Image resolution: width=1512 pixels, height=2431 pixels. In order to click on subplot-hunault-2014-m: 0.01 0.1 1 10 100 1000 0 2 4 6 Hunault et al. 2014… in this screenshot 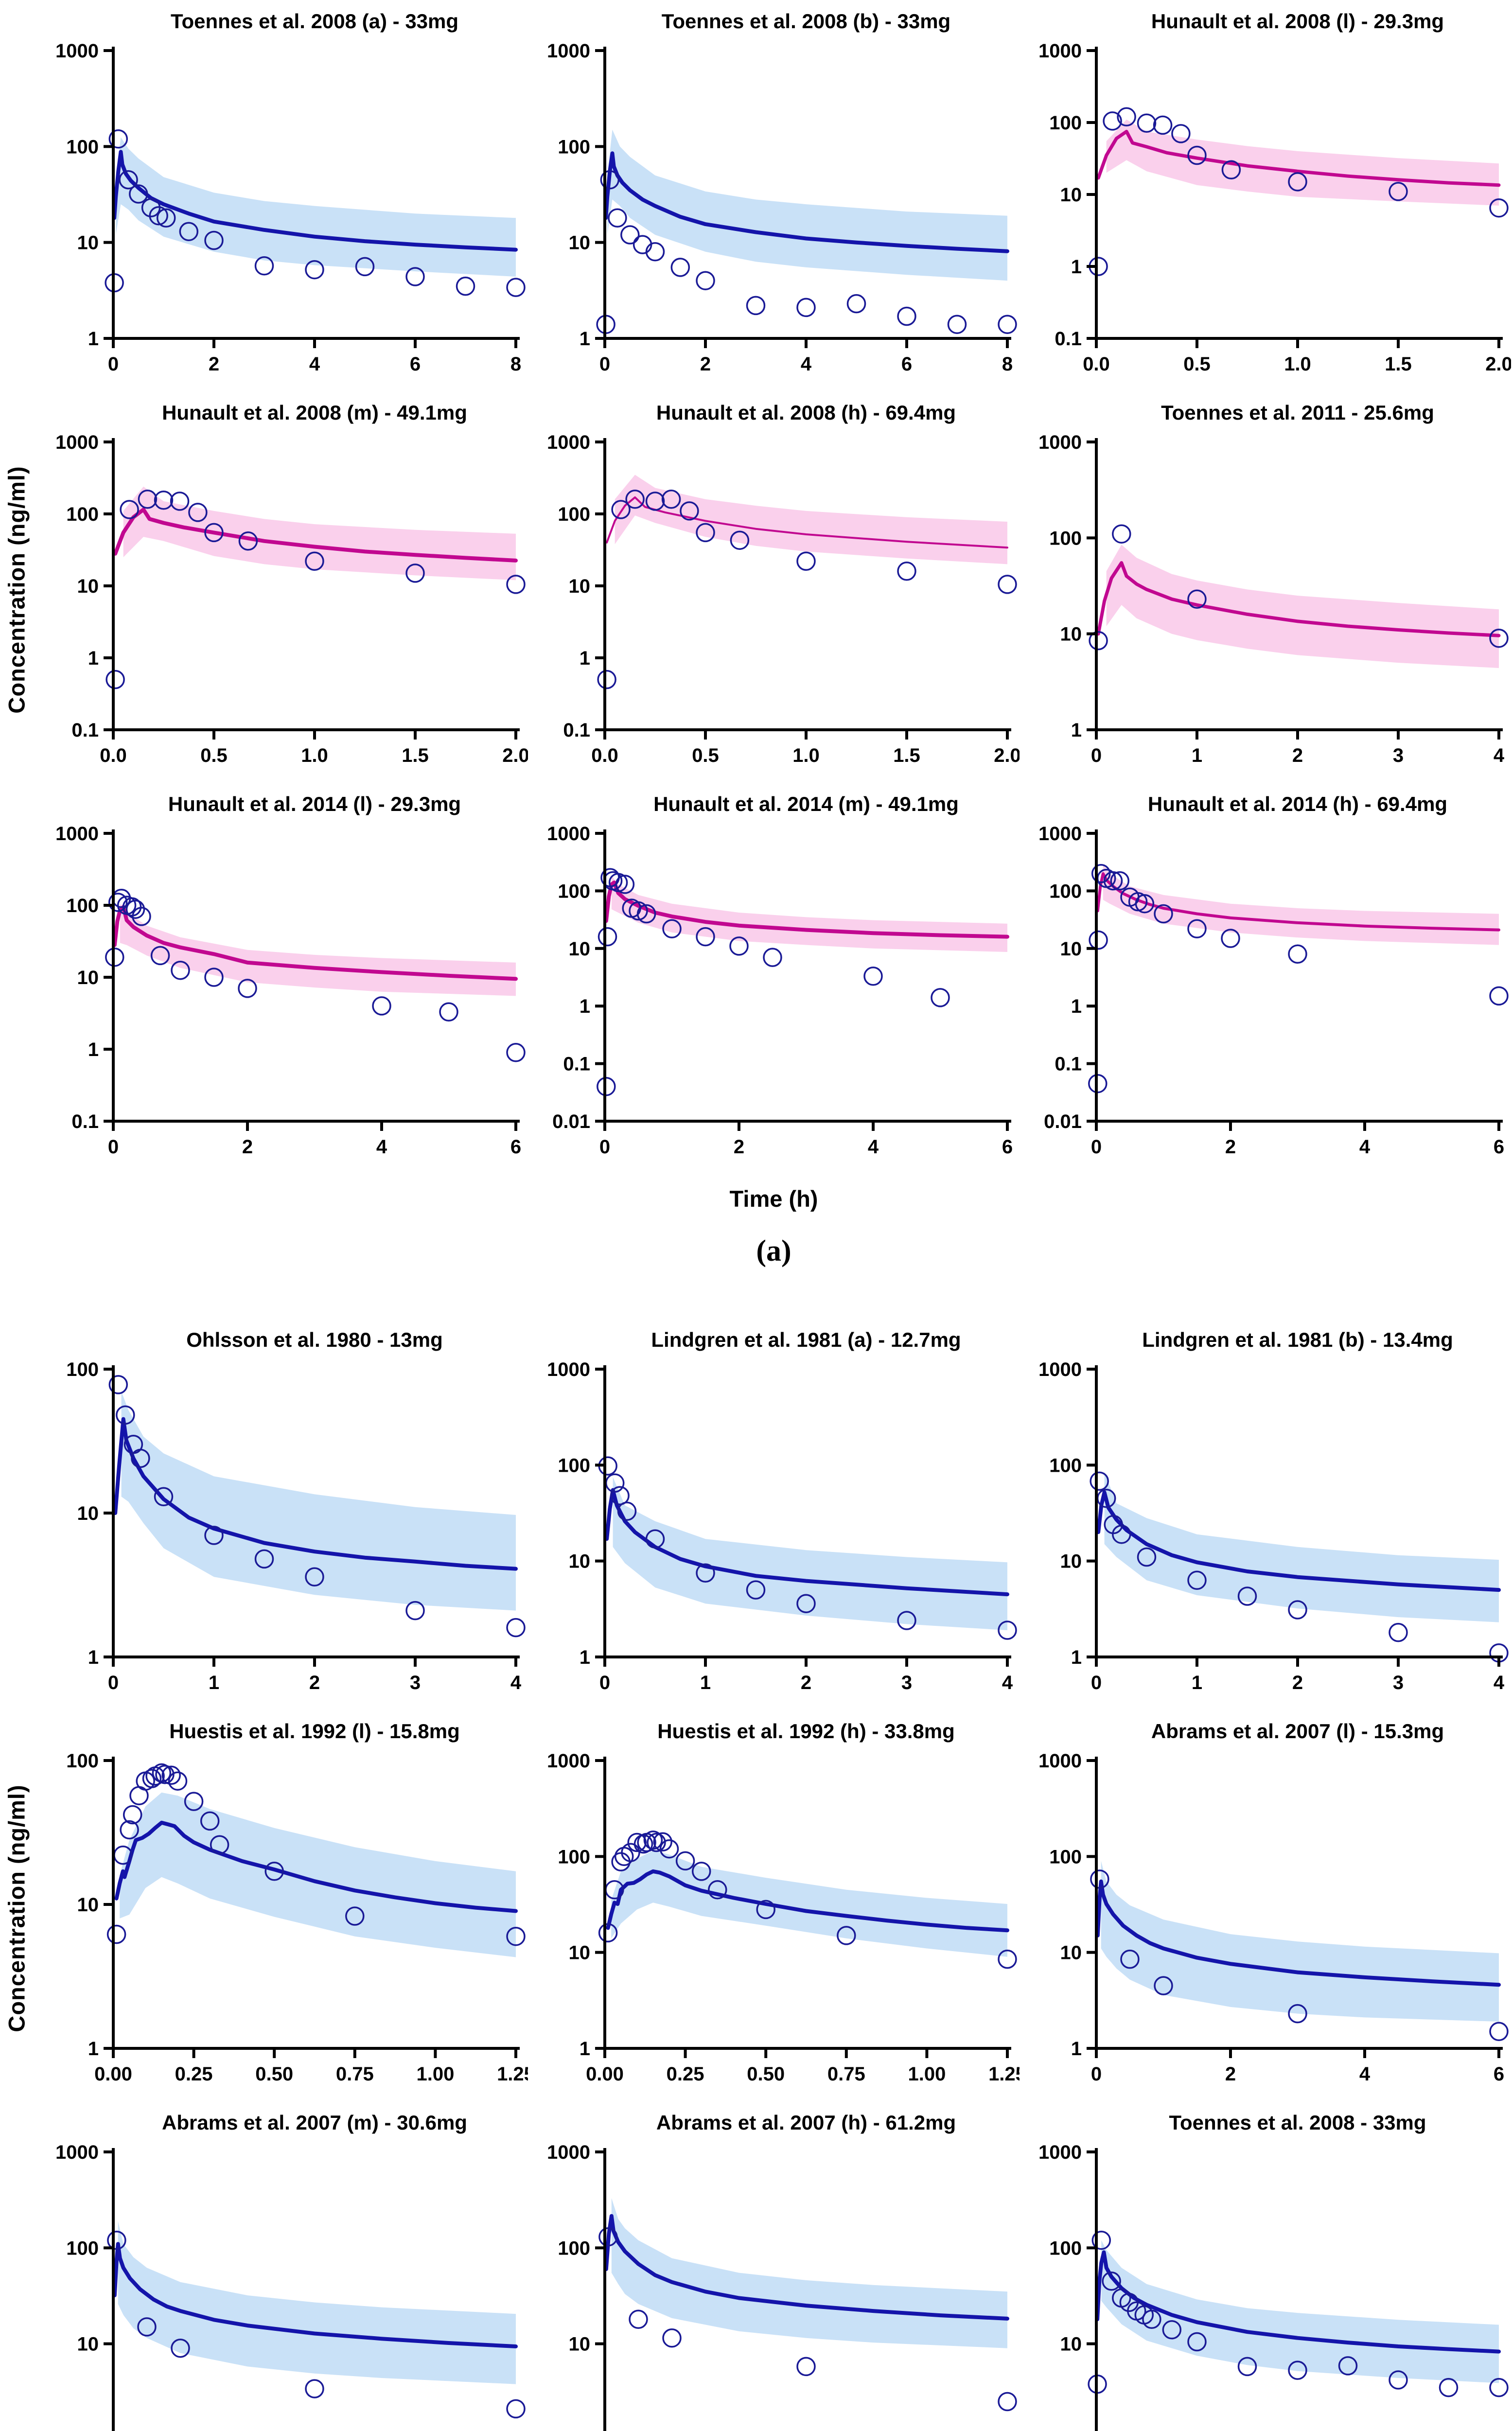, I will do `click(774, 982)`.